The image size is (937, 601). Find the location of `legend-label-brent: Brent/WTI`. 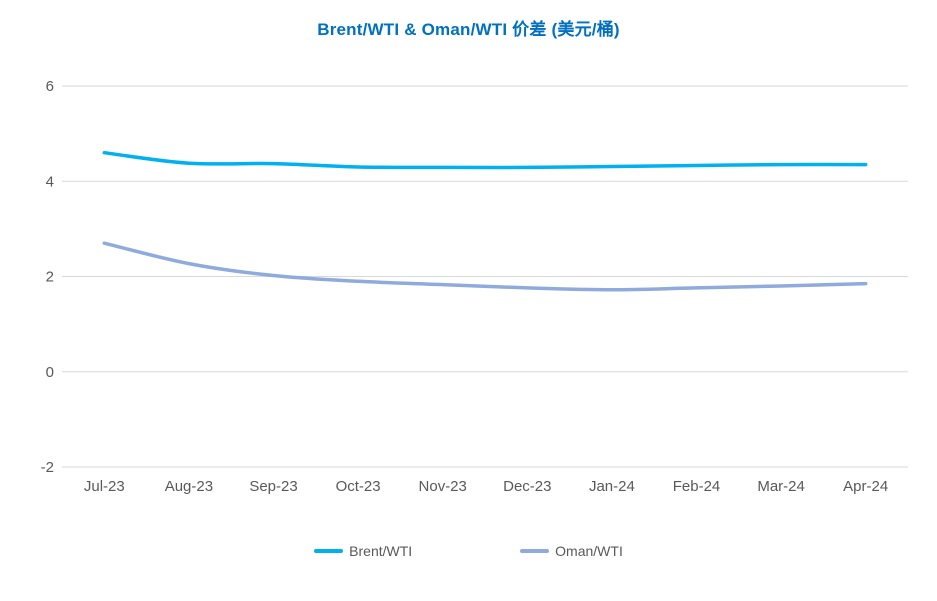

legend-label-brent: Brent/WTI is located at coordinates (381, 551).